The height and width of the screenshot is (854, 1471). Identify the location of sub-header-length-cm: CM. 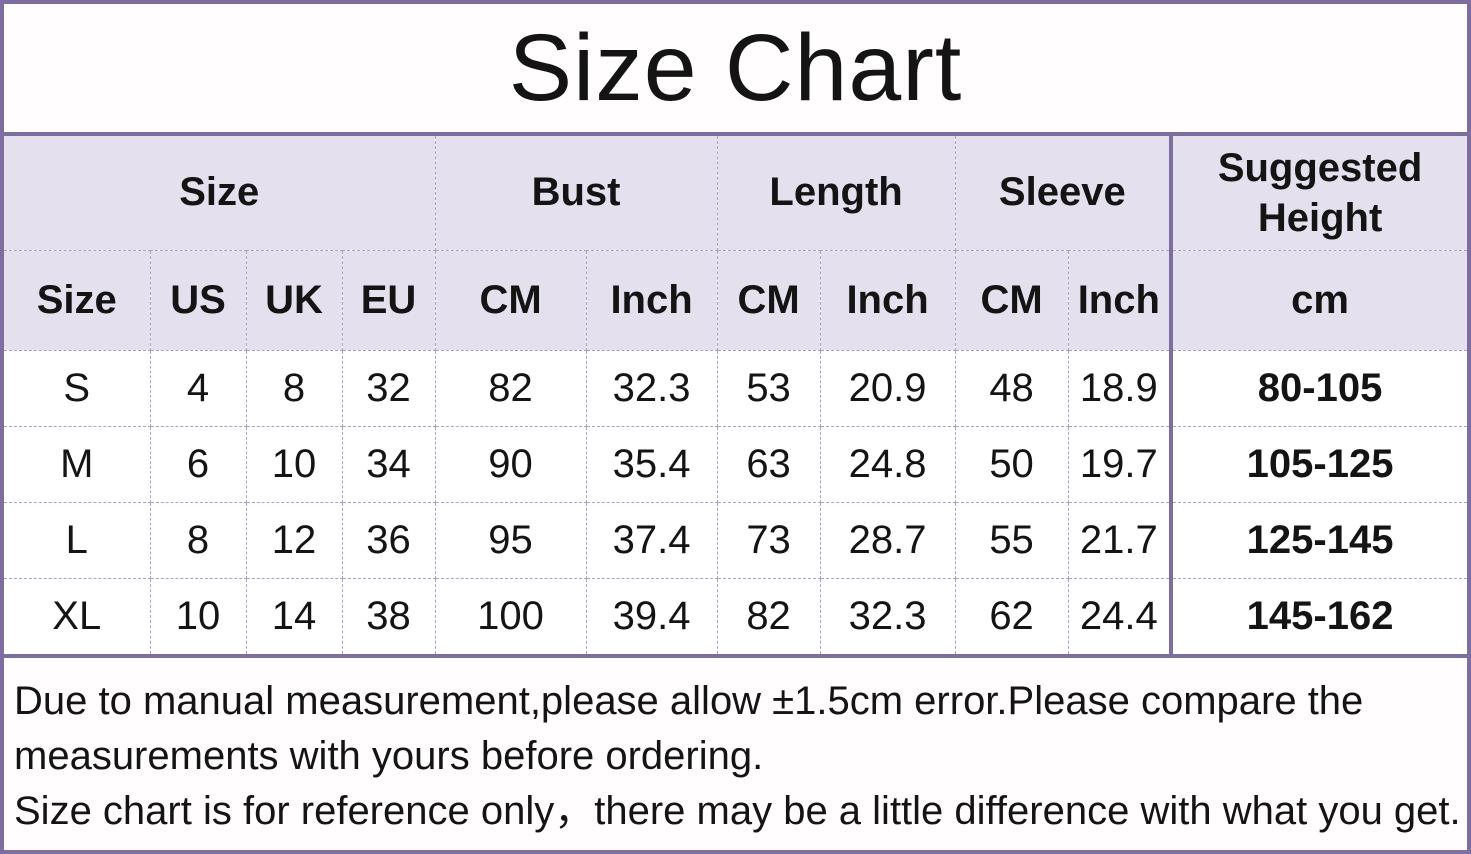
(768, 300).